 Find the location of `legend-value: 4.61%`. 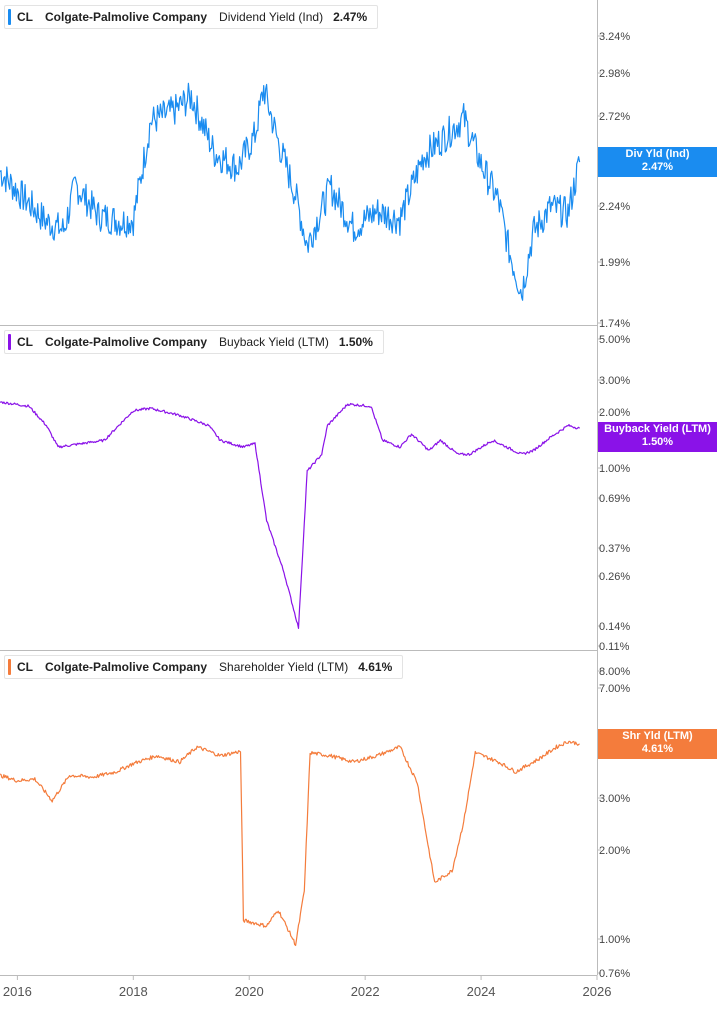

legend-value: 4.61% is located at coordinates (375, 667).